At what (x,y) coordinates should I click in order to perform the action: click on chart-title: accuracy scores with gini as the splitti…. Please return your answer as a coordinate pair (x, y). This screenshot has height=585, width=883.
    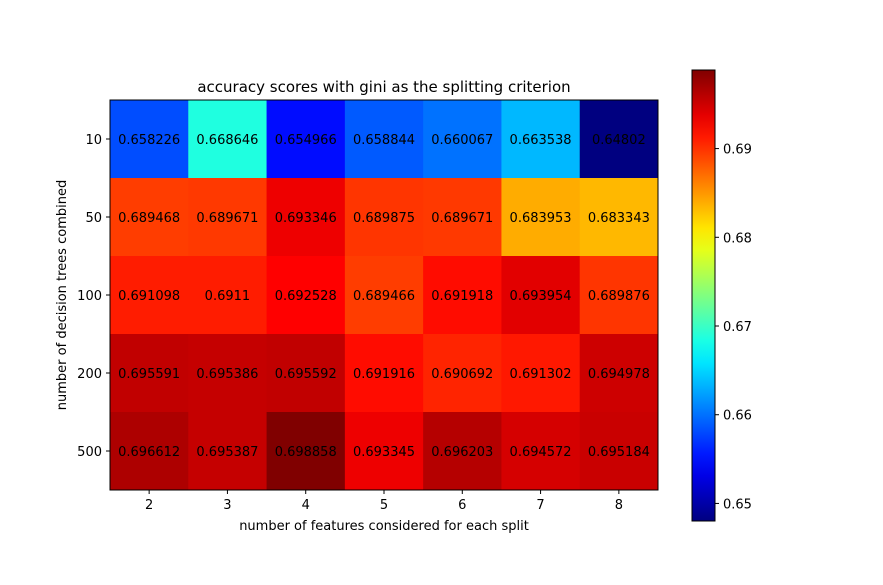
    Looking at the image, I should click on (383, 87).